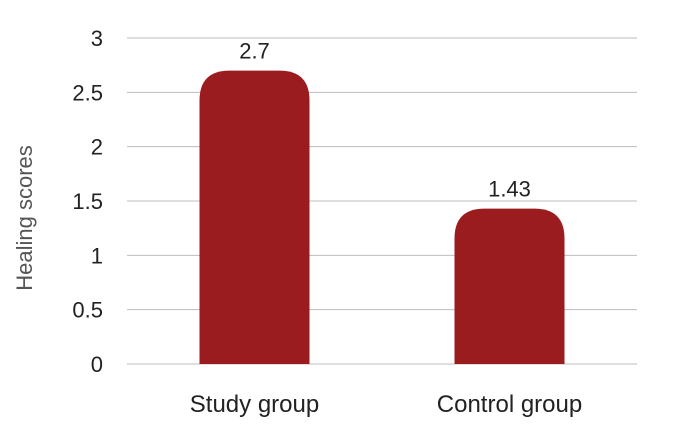  What do you see at coordinates (97, 255) in the screenshot?
I see `y-tick-label: 1` at bounding box center [97, 255].